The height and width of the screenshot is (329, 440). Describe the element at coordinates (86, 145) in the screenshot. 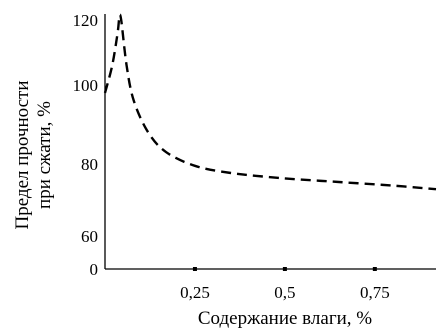

I see `y-tick-labels: 0 60 80 100 120` at that location.